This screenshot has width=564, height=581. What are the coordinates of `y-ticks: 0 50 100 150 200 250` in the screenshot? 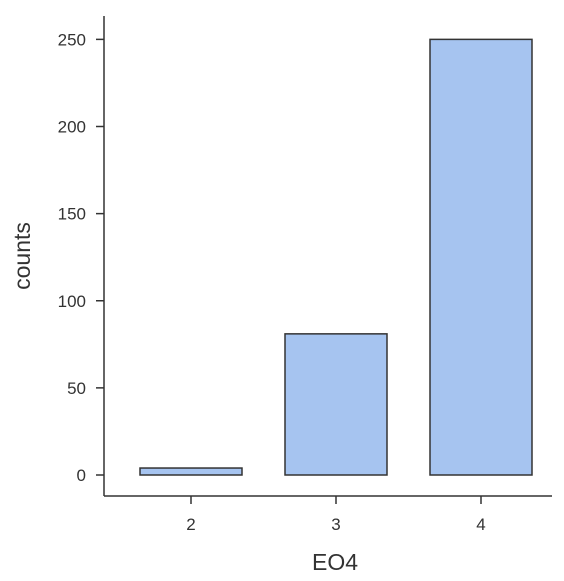 It's located at (81, 257).